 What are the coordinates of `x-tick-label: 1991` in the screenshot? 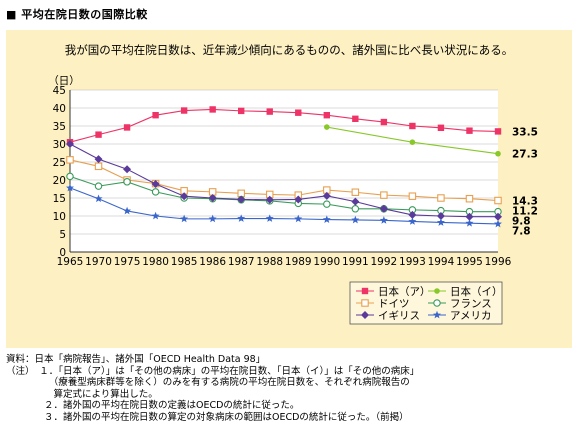 It's located at (355, 262).